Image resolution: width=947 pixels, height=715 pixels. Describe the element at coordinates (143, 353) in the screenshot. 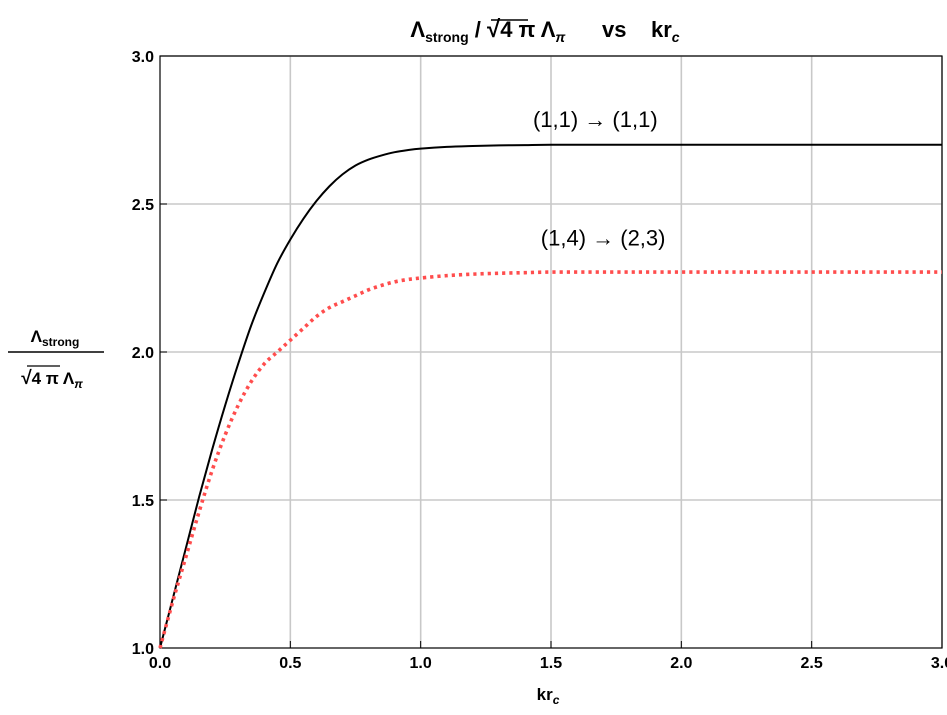

I see `y-tick-label-2: 2.0` at that location.